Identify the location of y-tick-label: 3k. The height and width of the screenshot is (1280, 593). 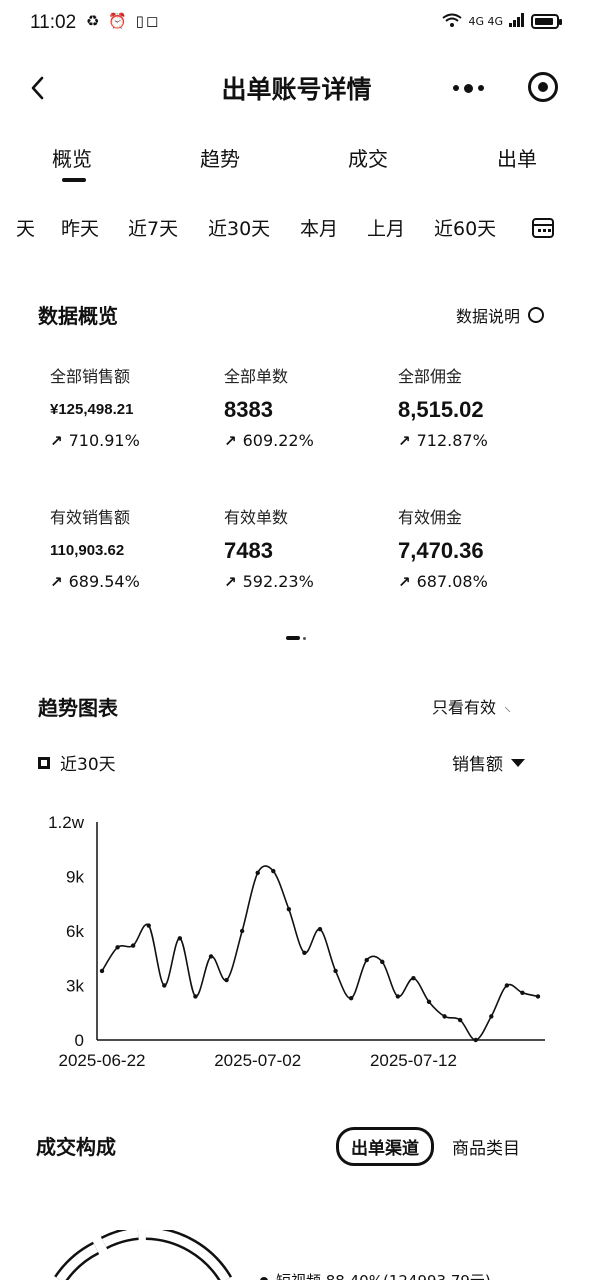
(75, 986).